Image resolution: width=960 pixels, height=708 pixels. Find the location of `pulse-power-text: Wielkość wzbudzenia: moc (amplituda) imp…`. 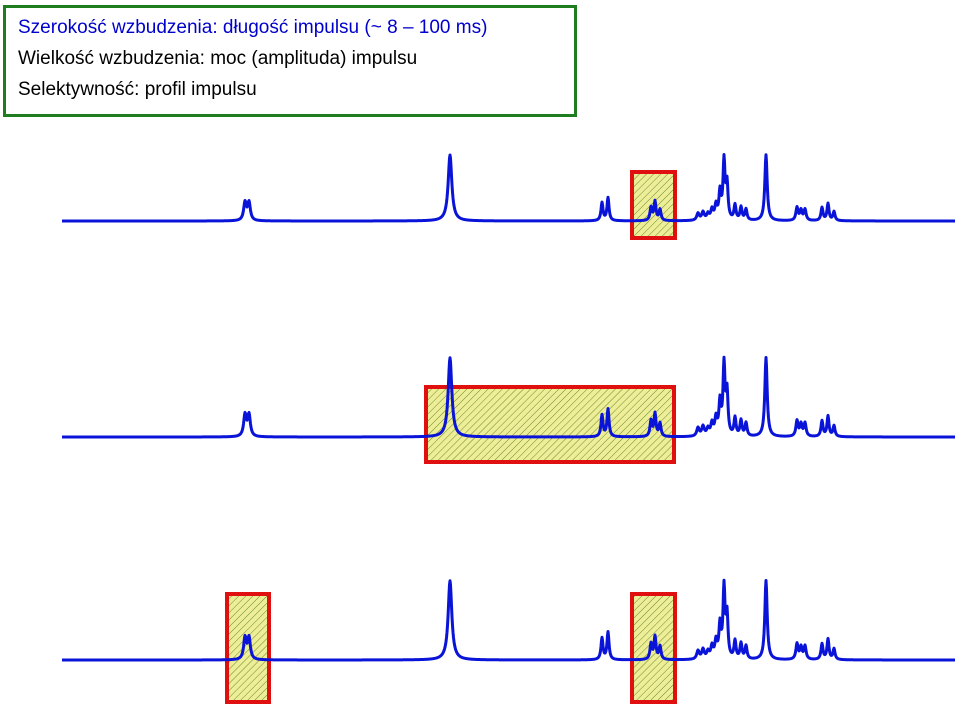

pulse-power-text: Wielkość wzbudzenia: moc (amplituda) imp… is located at coordinates (218, 58).